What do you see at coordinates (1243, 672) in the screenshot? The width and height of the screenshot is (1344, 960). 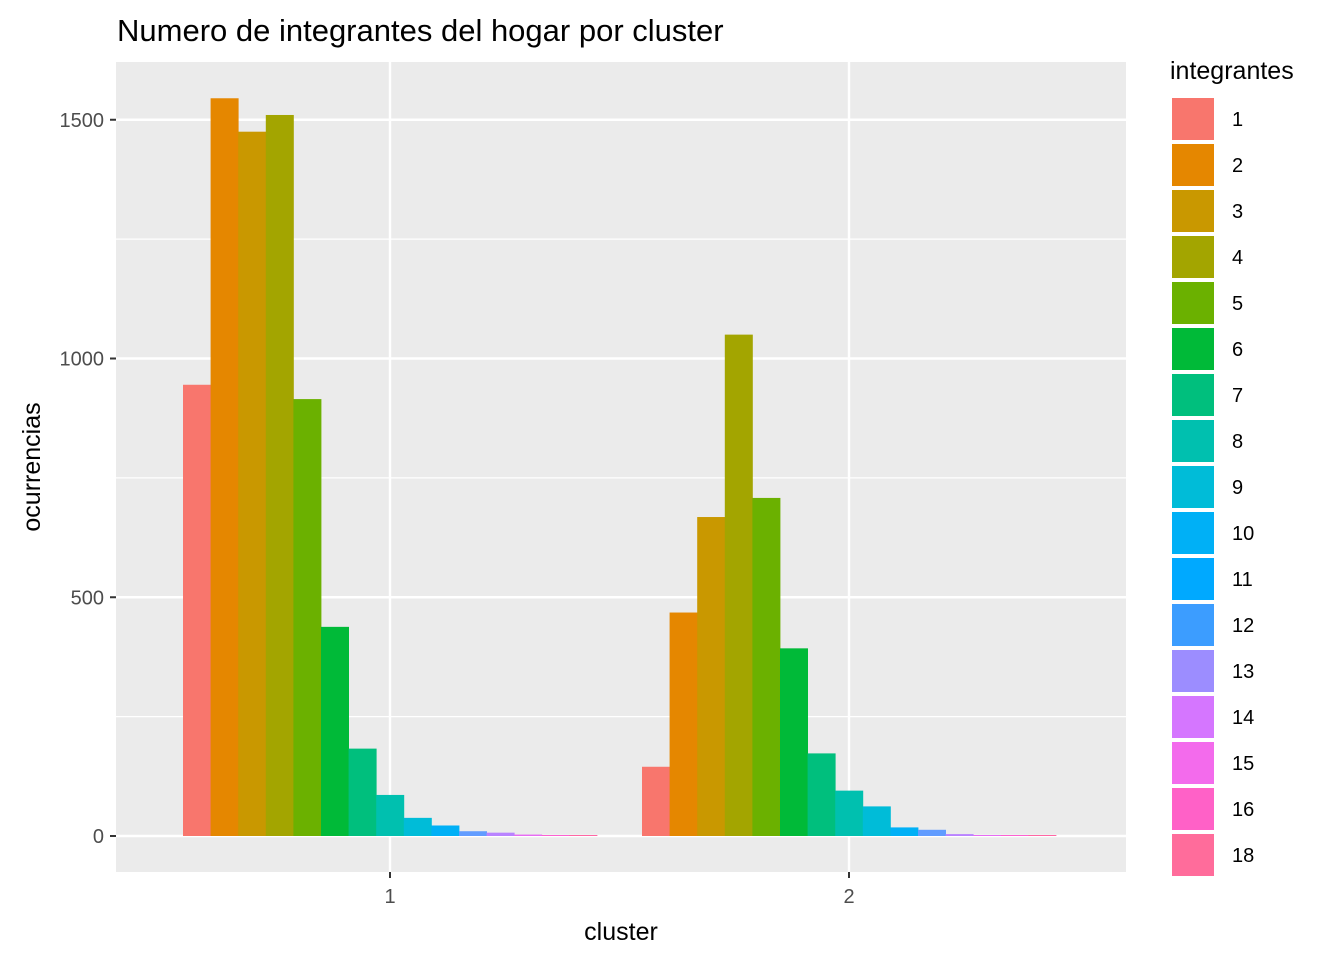 I see `legend-label: 13` at bounding box center [1243, 672].